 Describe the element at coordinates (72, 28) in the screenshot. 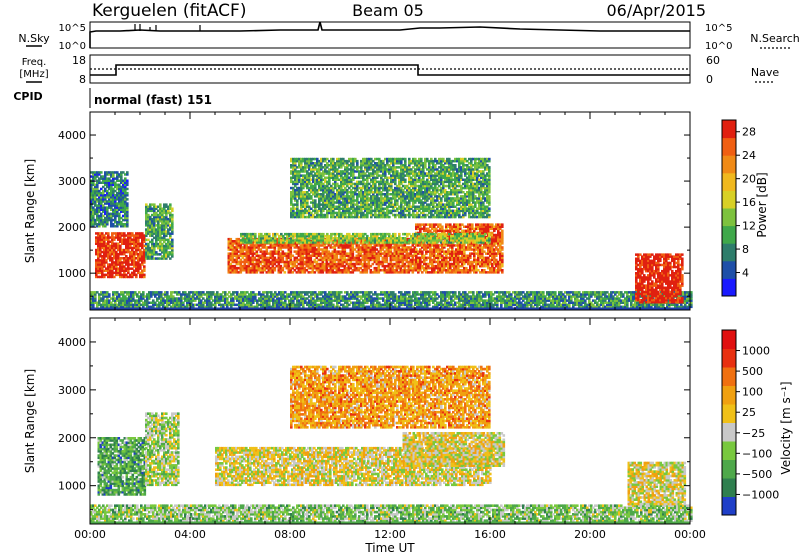

I see `noise-tick-top-left: 10^5` at that location.